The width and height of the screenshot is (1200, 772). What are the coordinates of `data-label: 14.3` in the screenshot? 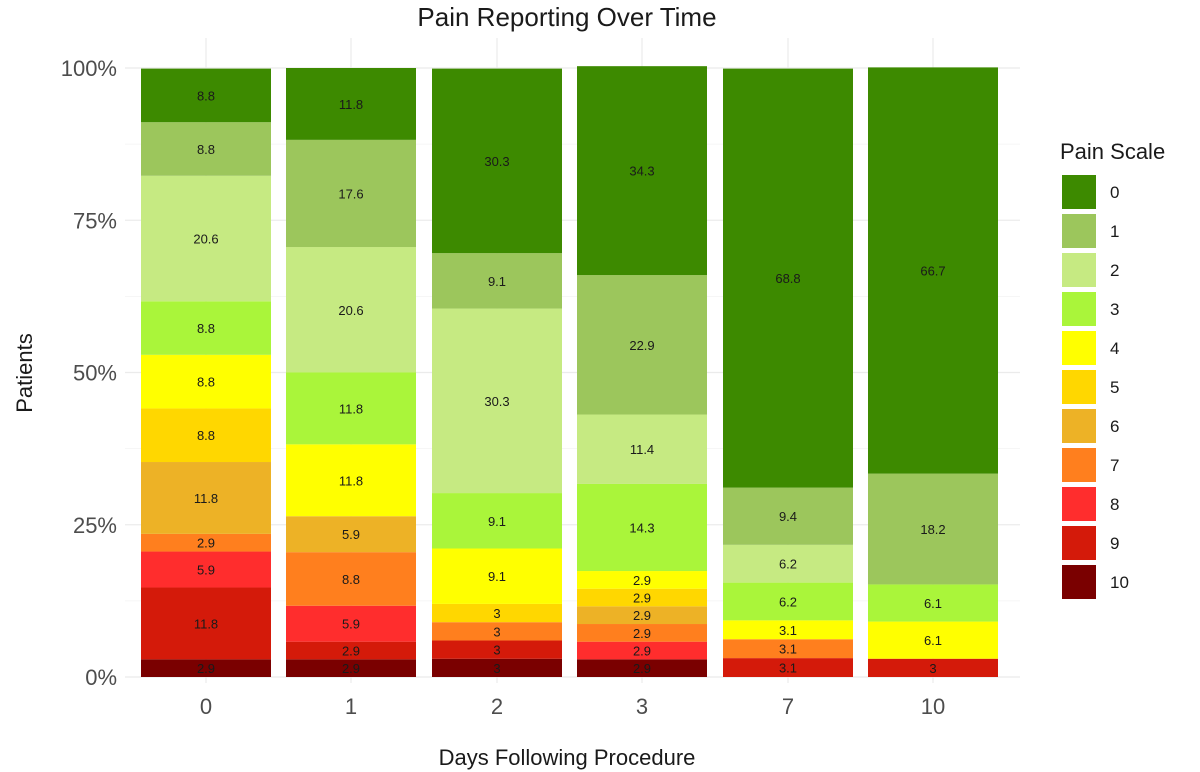 It's located at (641, 527).